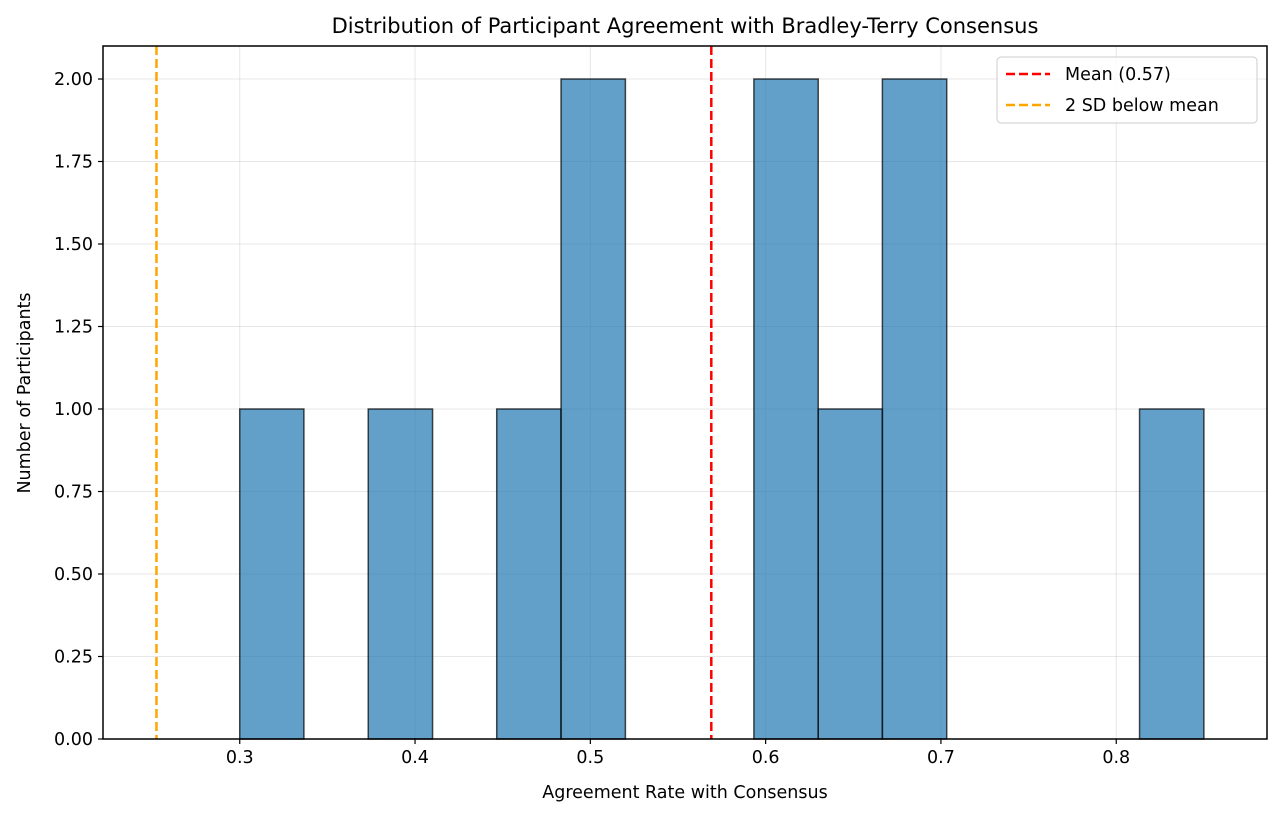 The height and width of the screenshot is (817, 1281). Describe the element at coordinates (25, 392) in the screenshot. I see `y-axis-label: Number of Participants` at that location.